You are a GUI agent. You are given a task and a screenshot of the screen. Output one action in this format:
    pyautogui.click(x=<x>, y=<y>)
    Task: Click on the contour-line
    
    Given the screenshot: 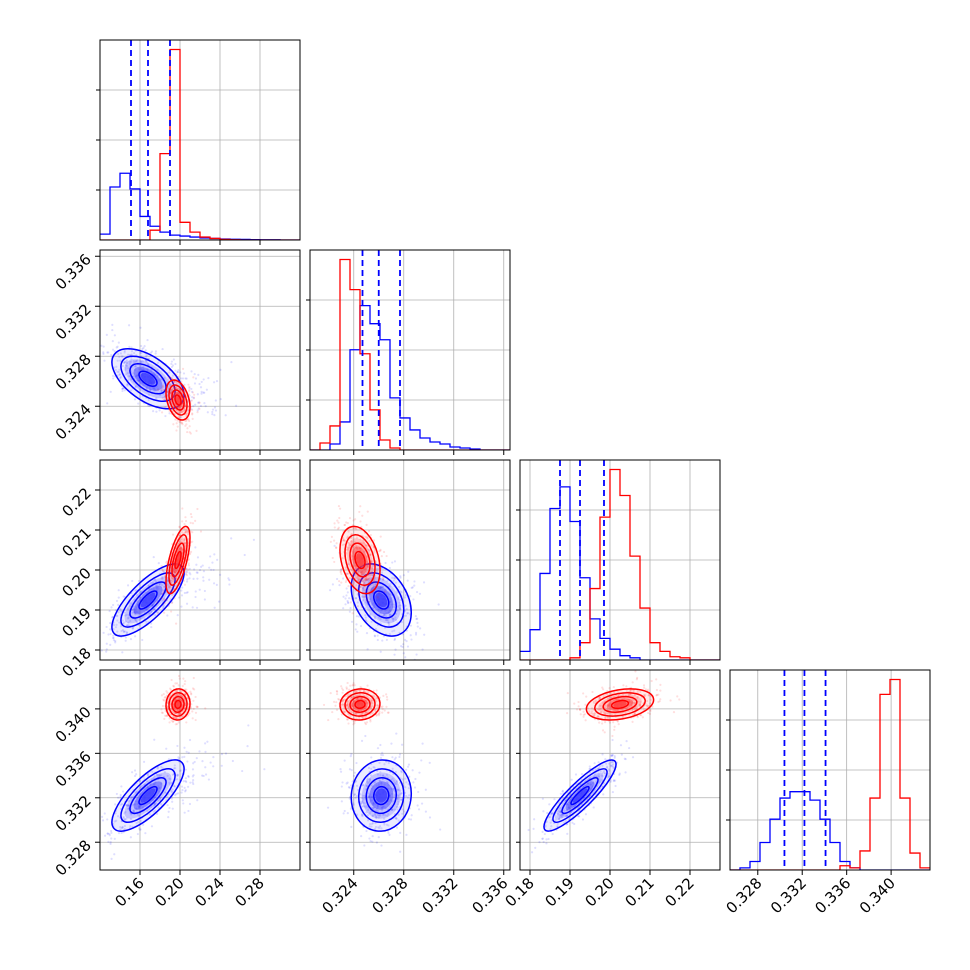 What is the action you would take?
    pyautogui.click(x=148, y=379)
    